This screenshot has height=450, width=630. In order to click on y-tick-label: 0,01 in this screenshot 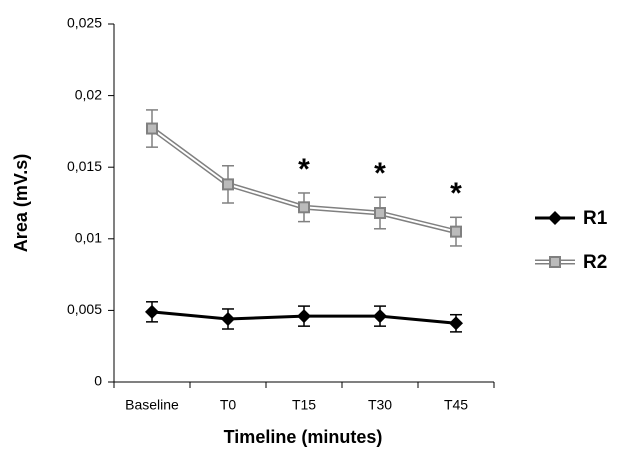, I will do `click(88, 238)`.